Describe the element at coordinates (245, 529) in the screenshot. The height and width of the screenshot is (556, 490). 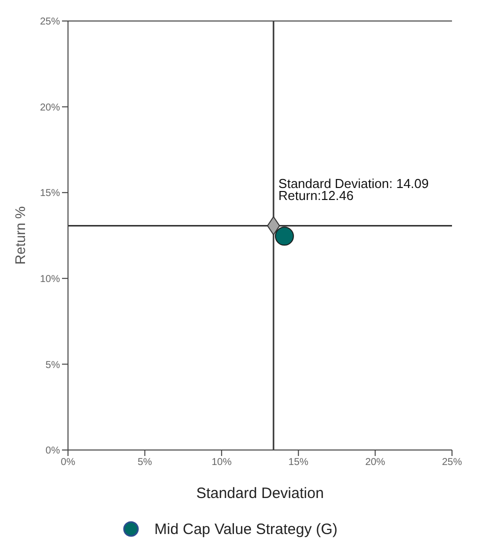
I see `legend-label: Mid Cap Value Strategy (G)` at that location.